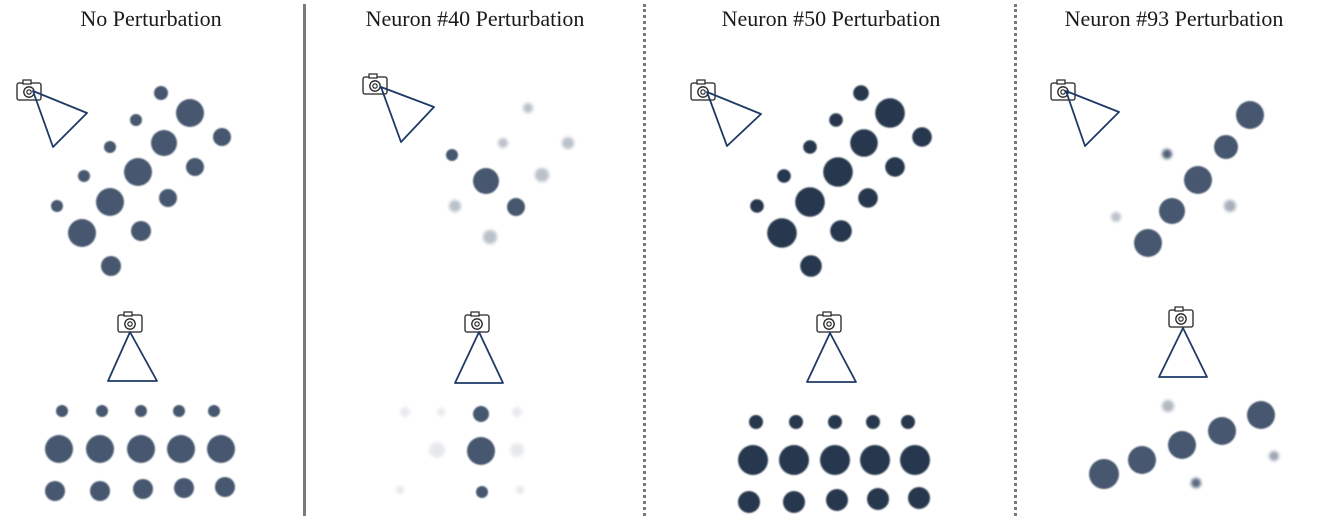 This screenshot has height=529, width=1328. What do you see at coordinates (304, 260) in the screenshot?
I see `divider-solid` at bounding box center [304, 260].